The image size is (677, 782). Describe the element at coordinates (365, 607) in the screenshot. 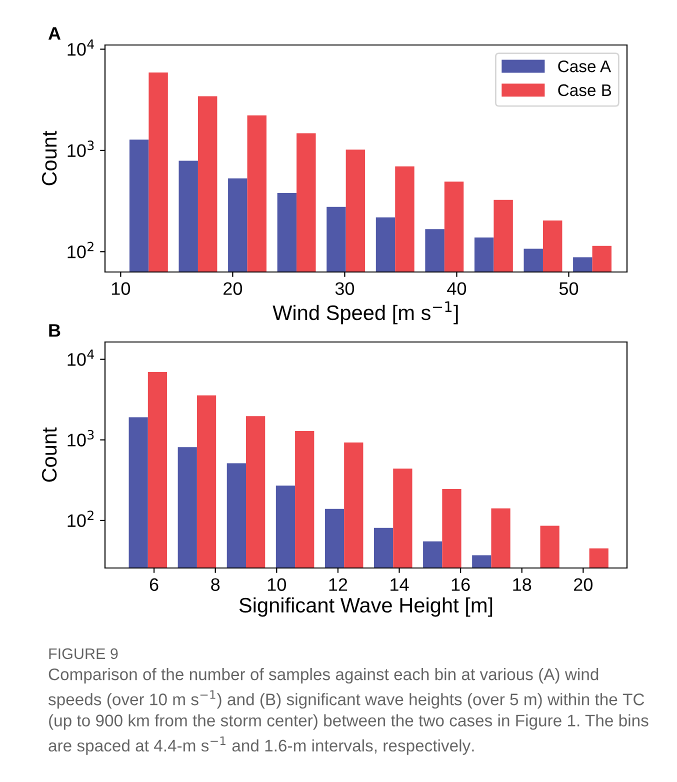

I see `x-axis-title: Significant Wave Height [m]` at that location.